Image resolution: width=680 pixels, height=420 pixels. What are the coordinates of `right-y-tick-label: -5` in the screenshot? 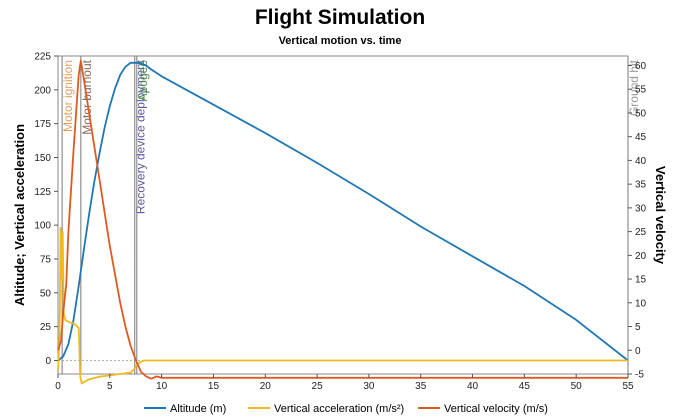 It's located at (639, 375).